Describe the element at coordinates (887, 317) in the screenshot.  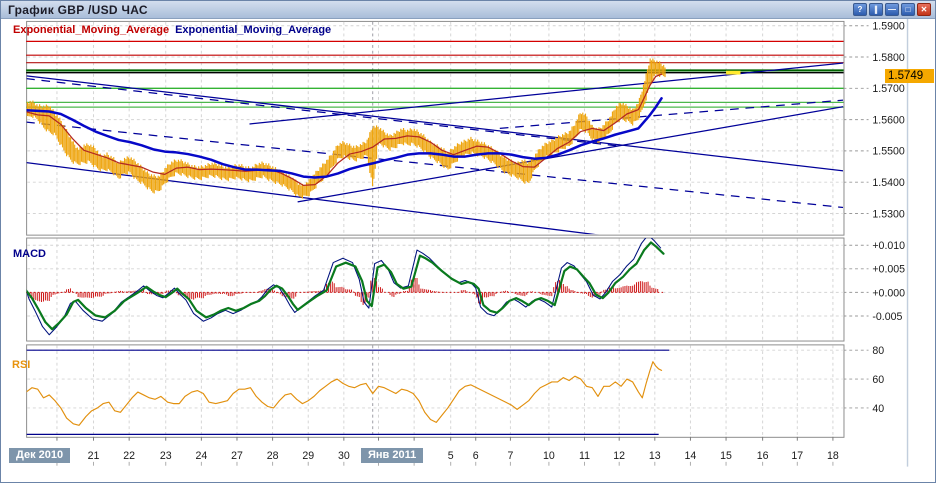
I see `scale-label: -0.005` at that location.